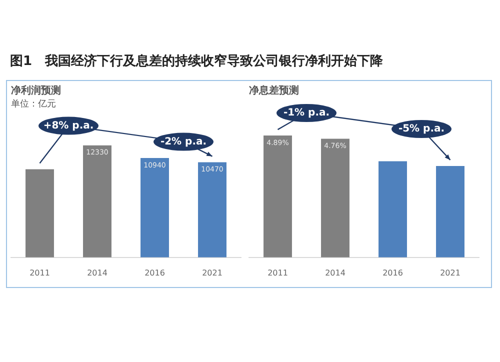  I want to click on text: -5% p.a., so click(421, 129).